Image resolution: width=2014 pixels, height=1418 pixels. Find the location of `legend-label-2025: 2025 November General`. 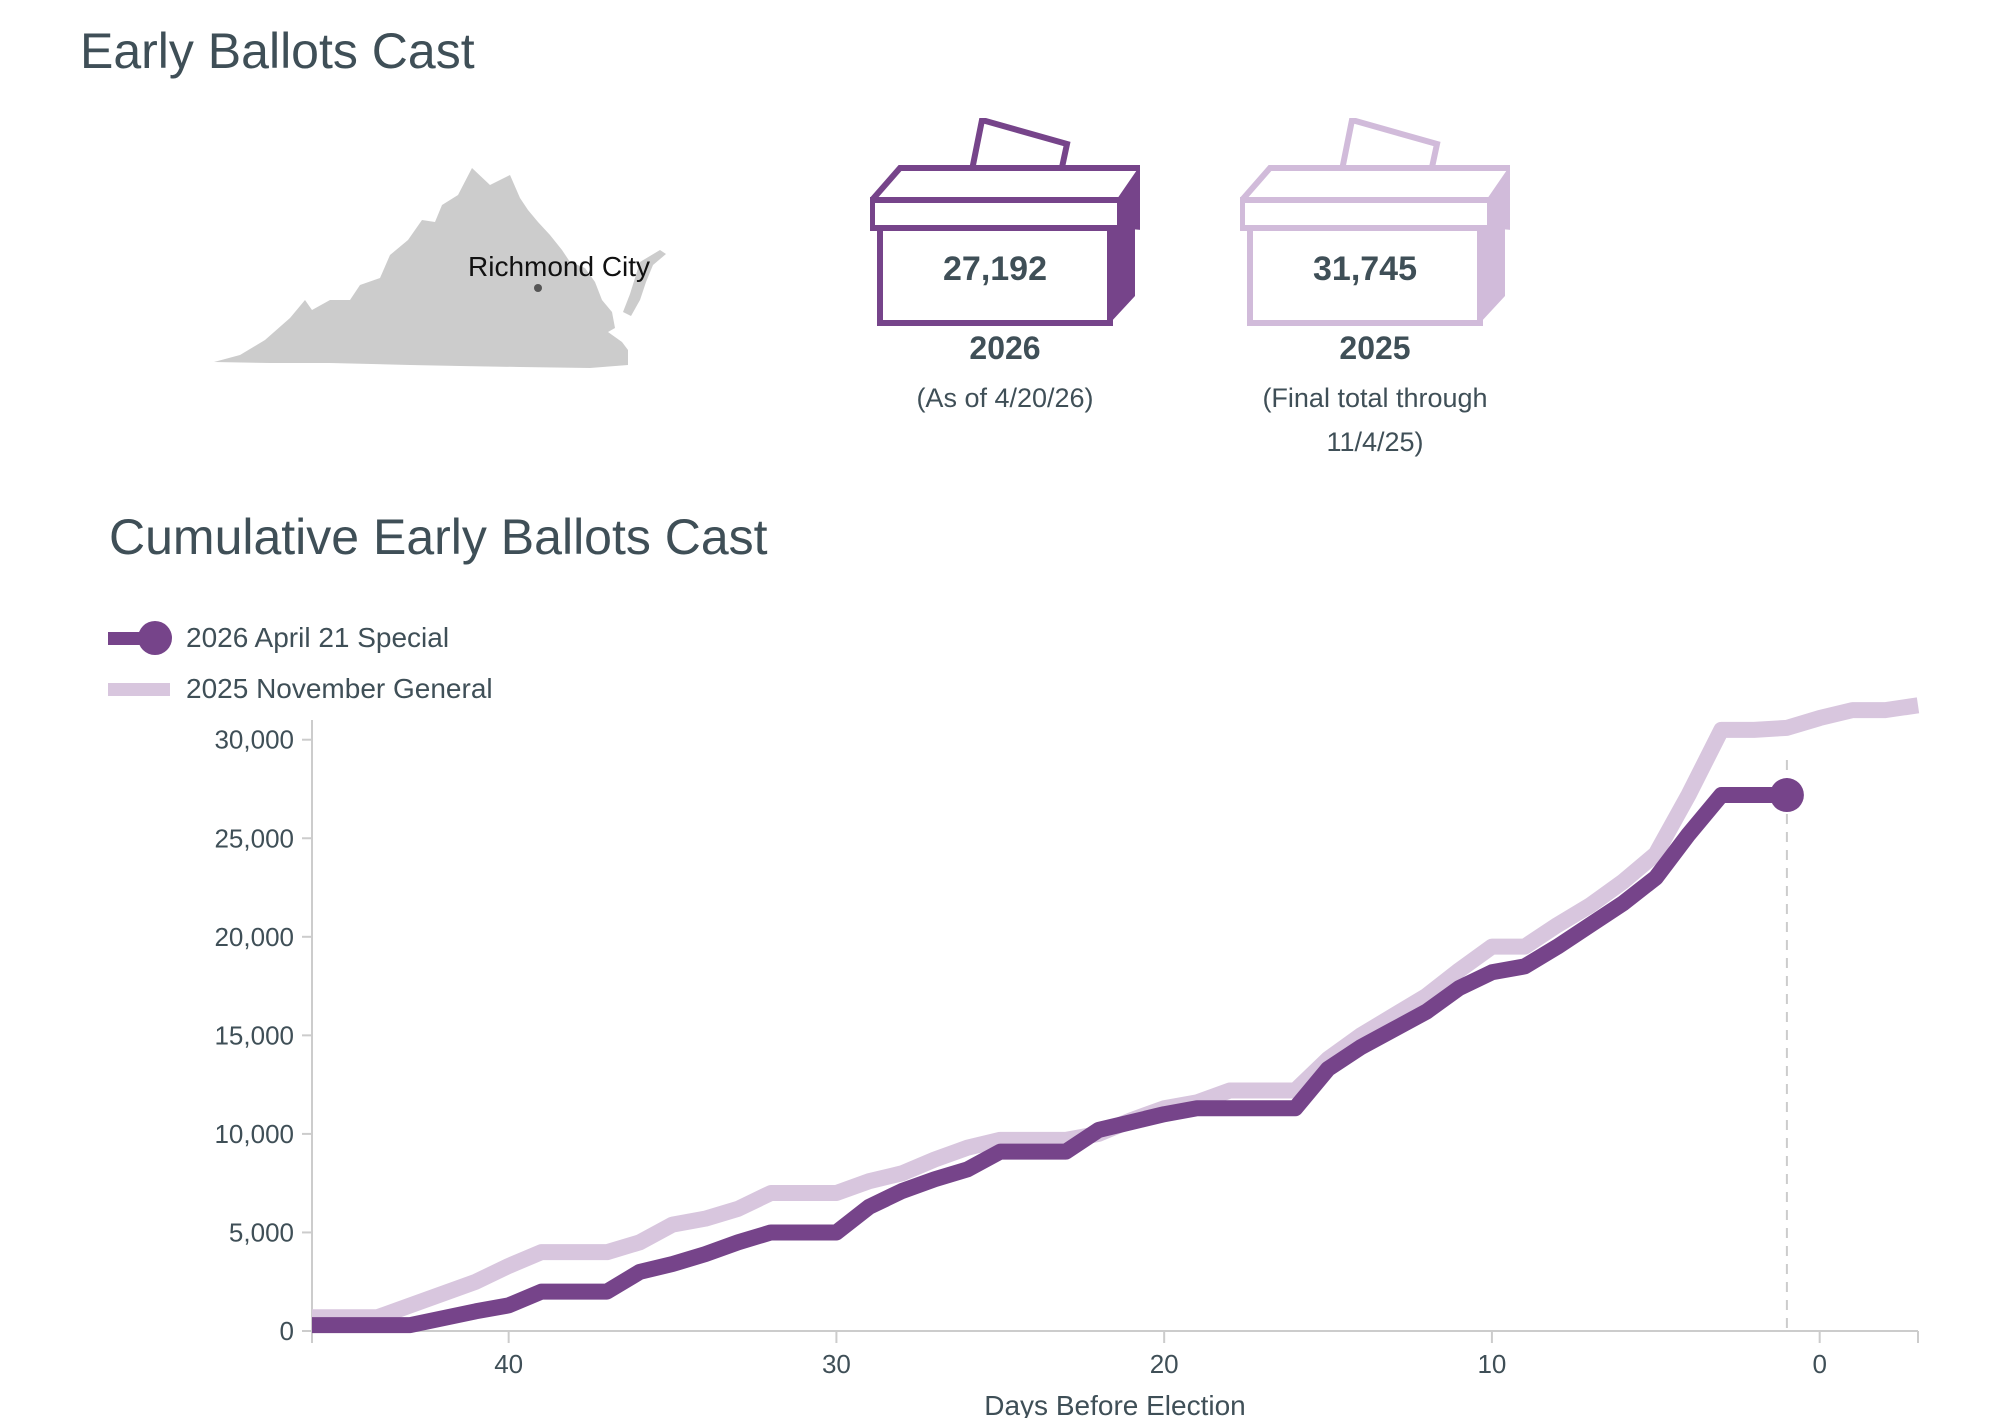

legend-label-2025: 2025 November General is located at coordinates (339, 688).